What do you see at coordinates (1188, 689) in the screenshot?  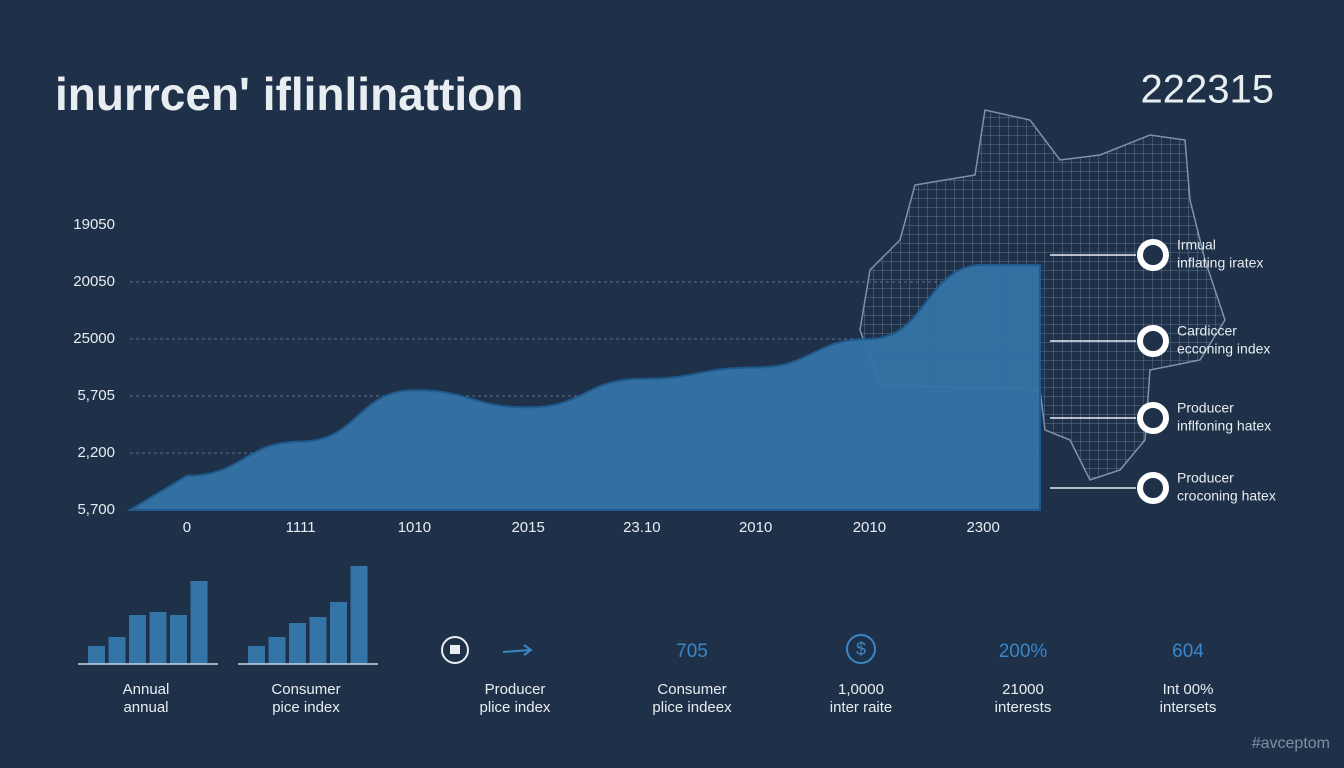 I see `stat-label: Int 00%` at bounding box center [1188, 689].